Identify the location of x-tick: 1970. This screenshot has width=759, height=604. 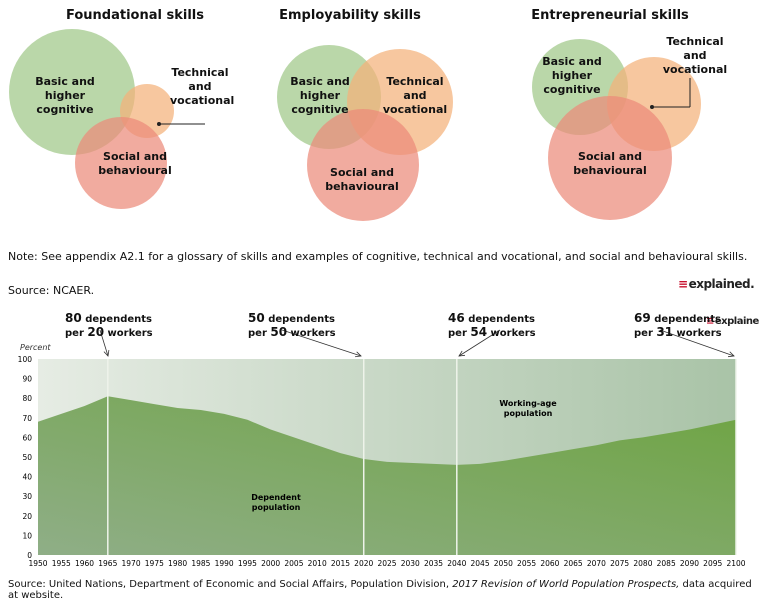
(131, 563).